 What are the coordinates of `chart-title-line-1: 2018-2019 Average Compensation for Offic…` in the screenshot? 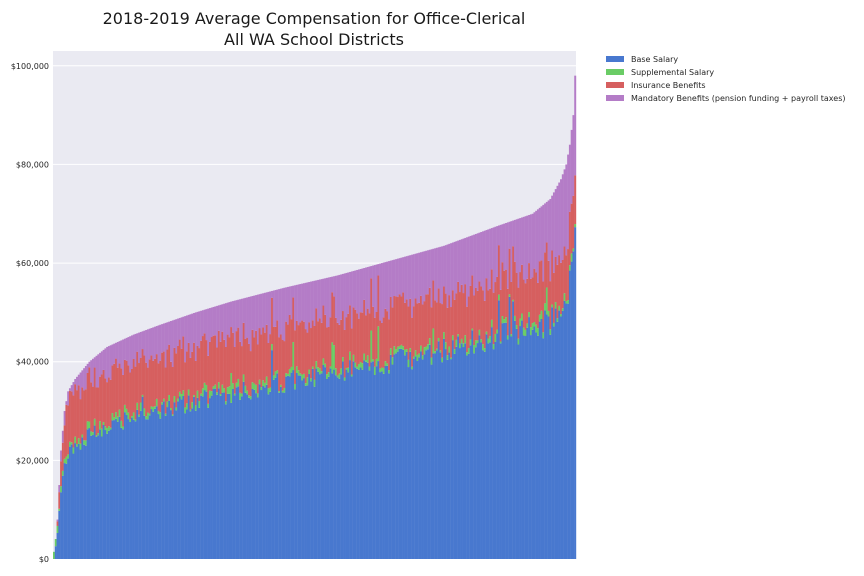 It's located at (314, 18).